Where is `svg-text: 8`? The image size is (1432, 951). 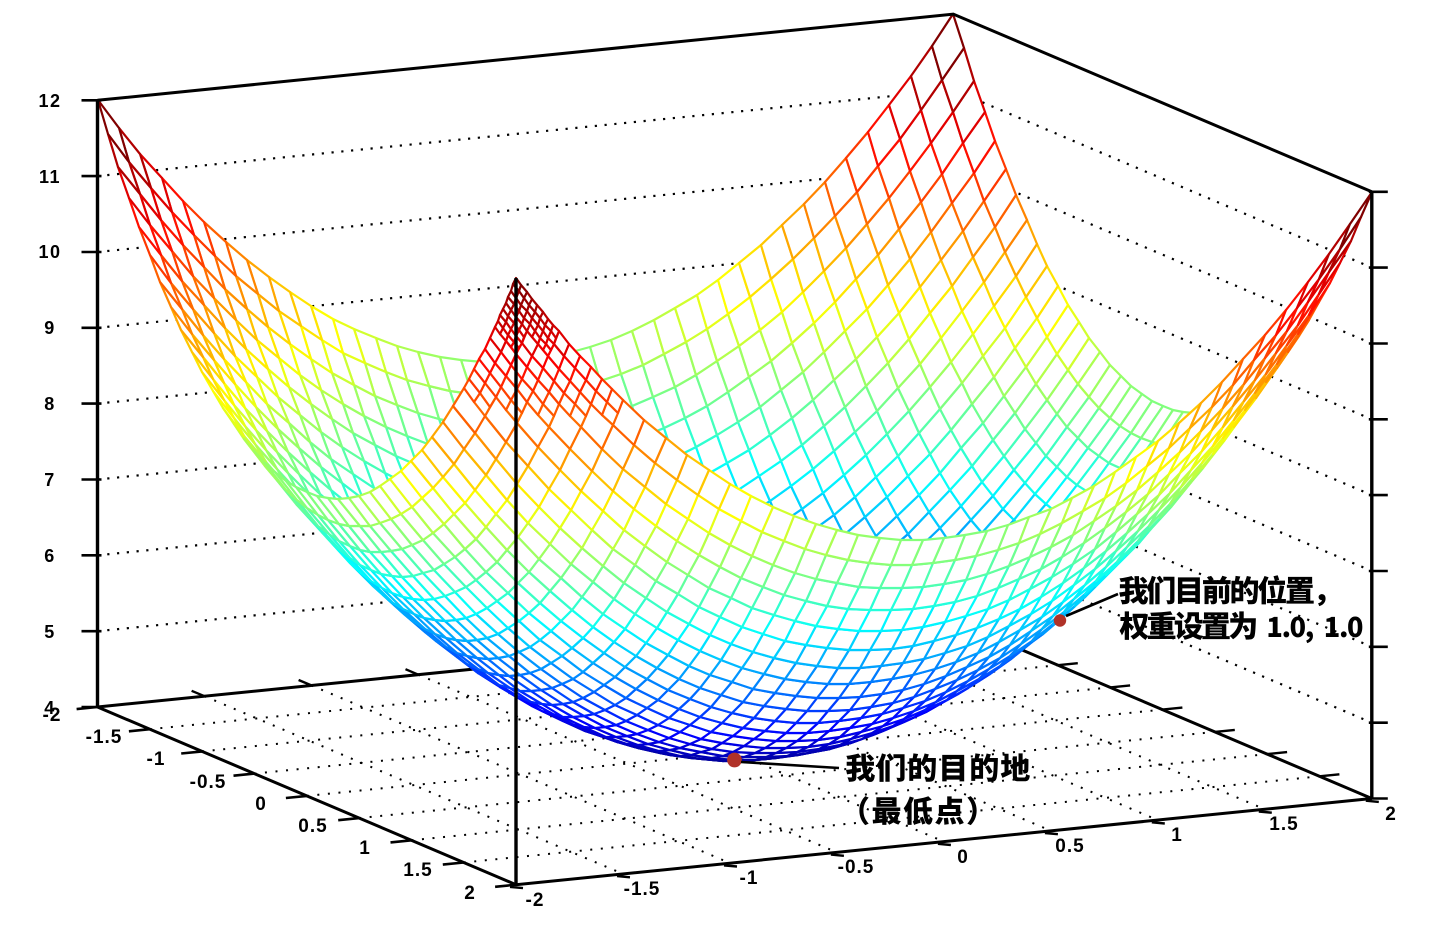
svg-text: 8 is located at coordinates (50, 404).